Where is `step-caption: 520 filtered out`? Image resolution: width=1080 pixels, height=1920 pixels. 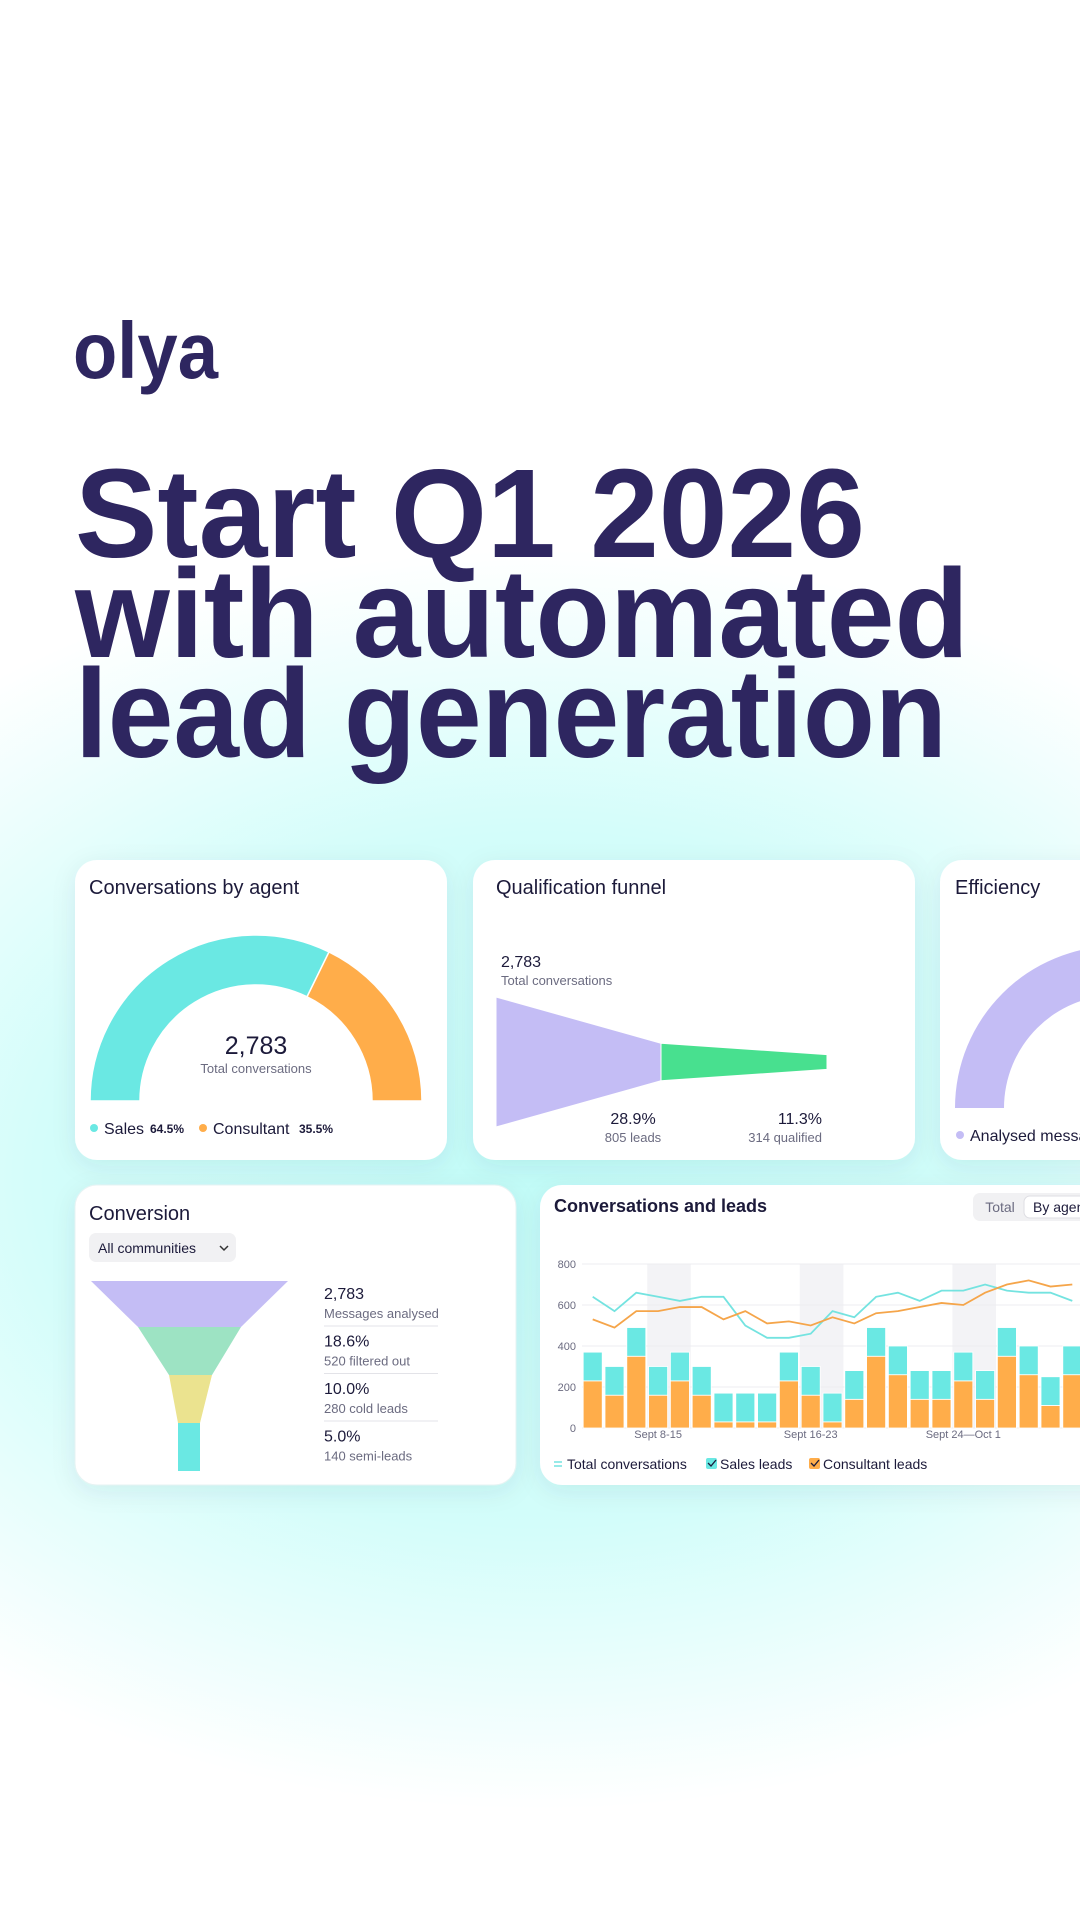
step-caption: 520 filtered out is located at coordinates (367, 1361).